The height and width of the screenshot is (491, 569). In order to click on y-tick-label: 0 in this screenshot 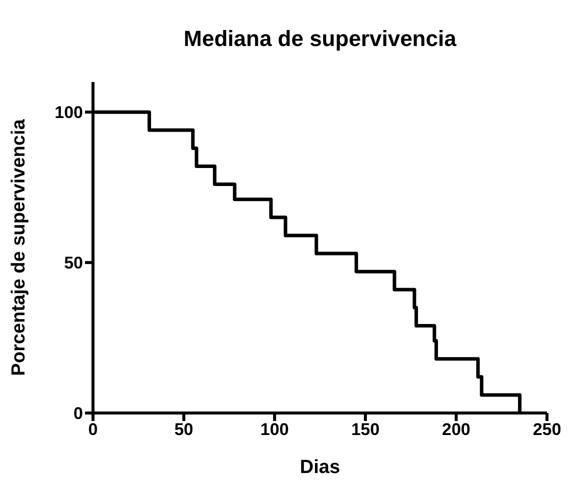, I will do `click(78, 414)`.